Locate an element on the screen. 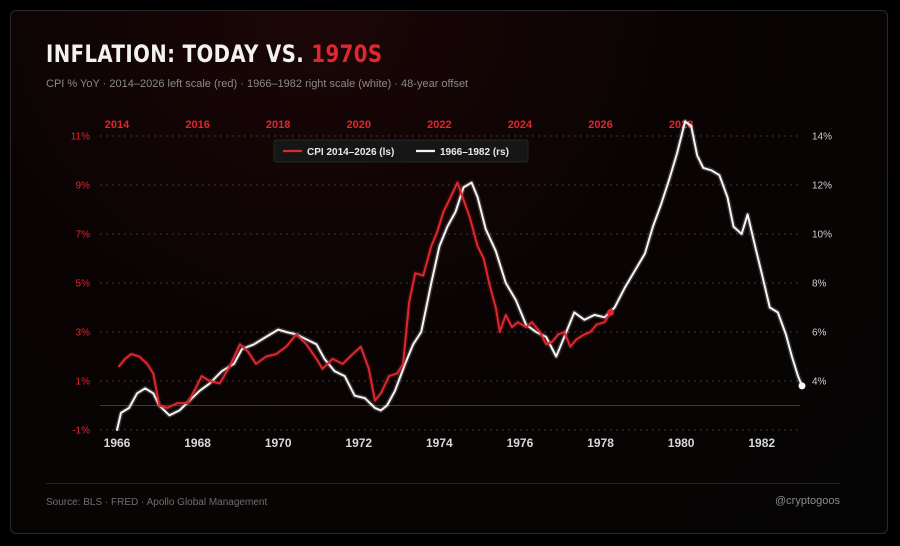 This screenshot has width=900, height=546. title-main: INFLATION: TODAY VS. is located at coordinates (179, 54).